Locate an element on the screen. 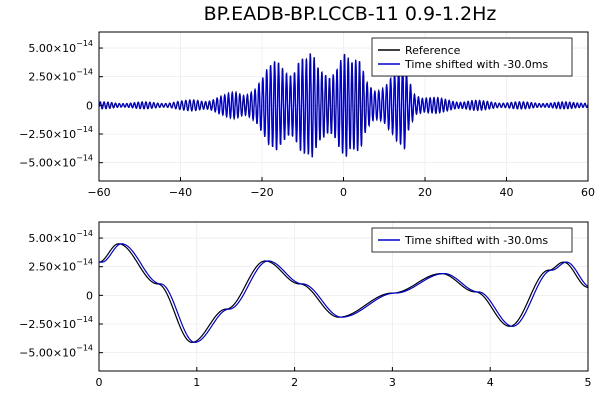 The height and width of the screenshot is (400, 600). x-tick-label: −40 is located at coordinates (180, 192).